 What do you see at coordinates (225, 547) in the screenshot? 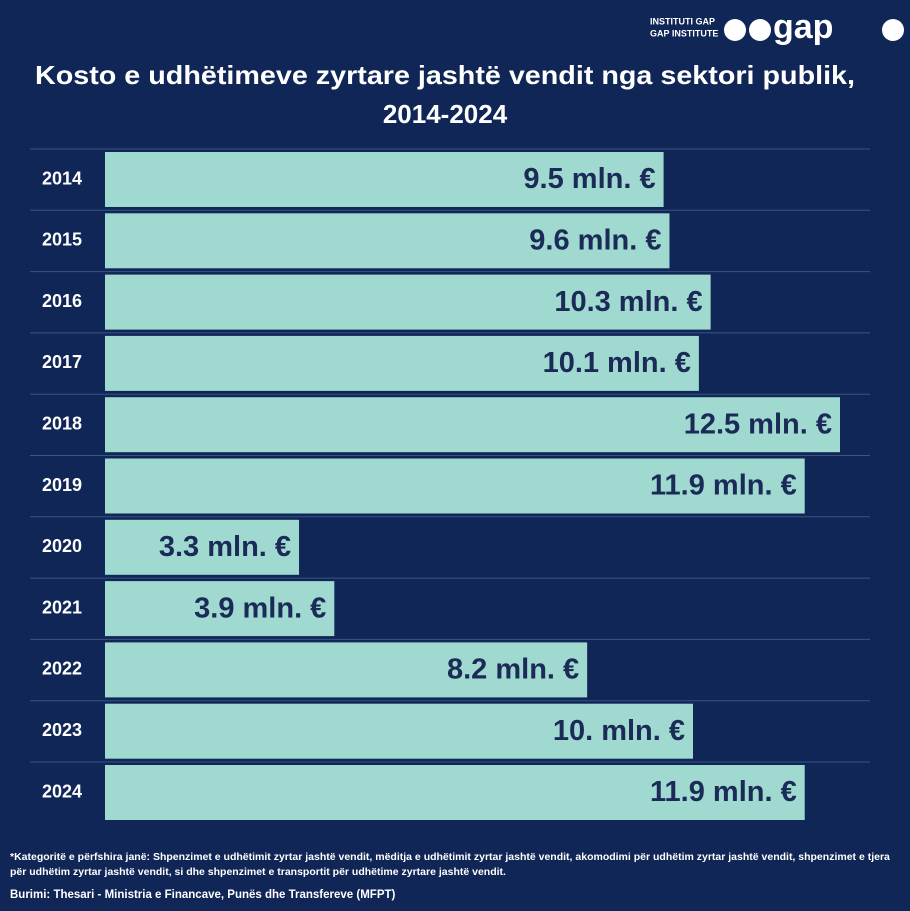
I see `value-label: 3.3 mln. €` at bounding box center [225, 547].